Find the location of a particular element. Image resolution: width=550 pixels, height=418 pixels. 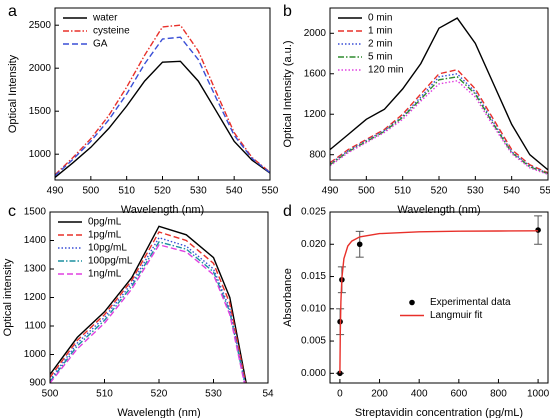

legend: 0pg/mL 1pg/mL 10pg/mL 100pg/mL 1ng/mL is located at coordinates (95, 248).